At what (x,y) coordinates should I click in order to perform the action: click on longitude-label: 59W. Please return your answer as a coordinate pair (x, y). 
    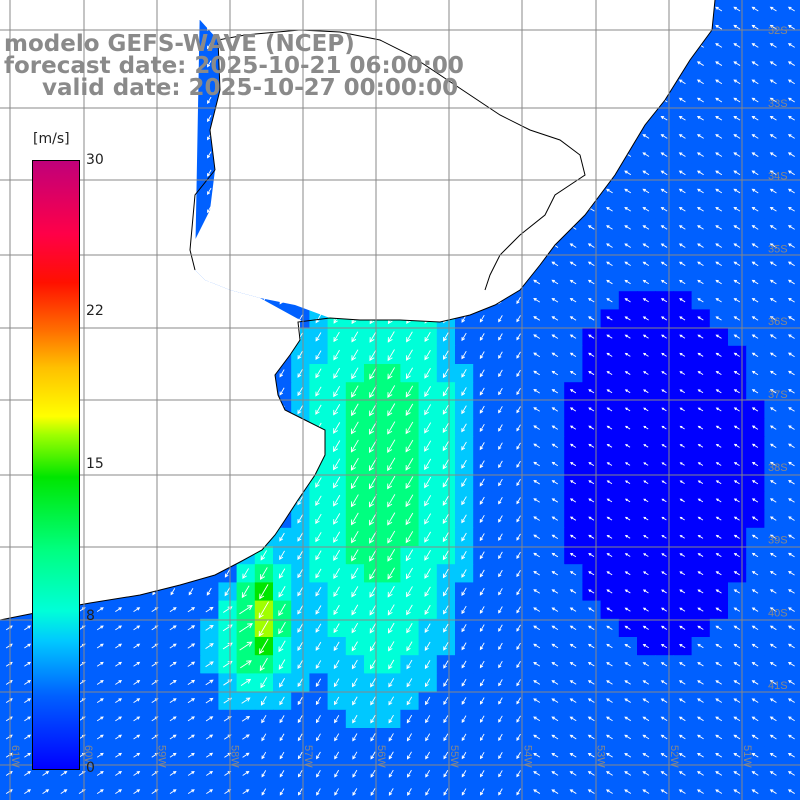
    Looking at the image, I should click on (161, 756).